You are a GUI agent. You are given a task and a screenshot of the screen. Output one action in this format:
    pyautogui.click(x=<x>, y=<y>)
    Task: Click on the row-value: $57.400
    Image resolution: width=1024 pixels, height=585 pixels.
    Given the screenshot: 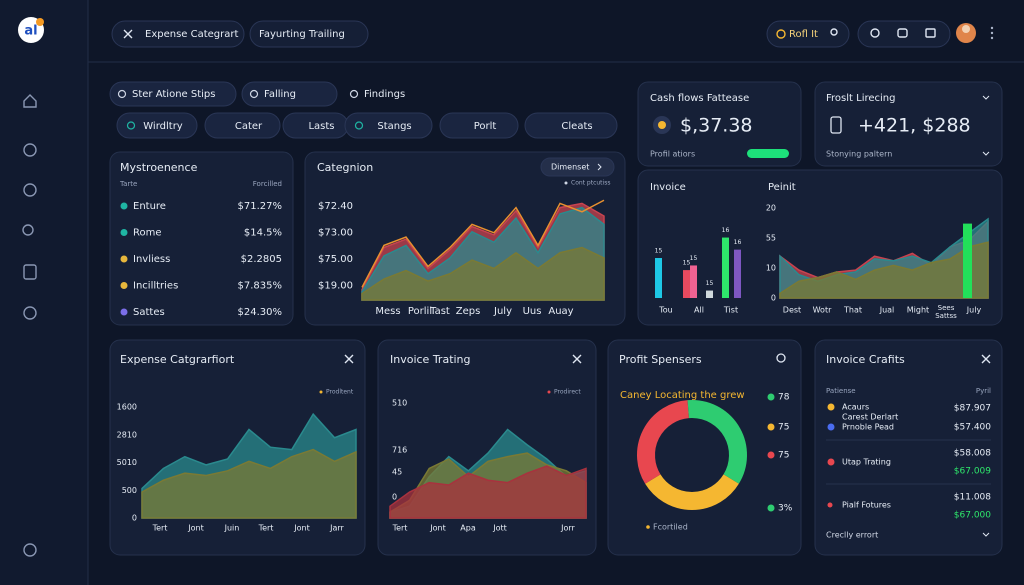 What is the action you would take?
    pyautogui.click(x=972, y=428)
    